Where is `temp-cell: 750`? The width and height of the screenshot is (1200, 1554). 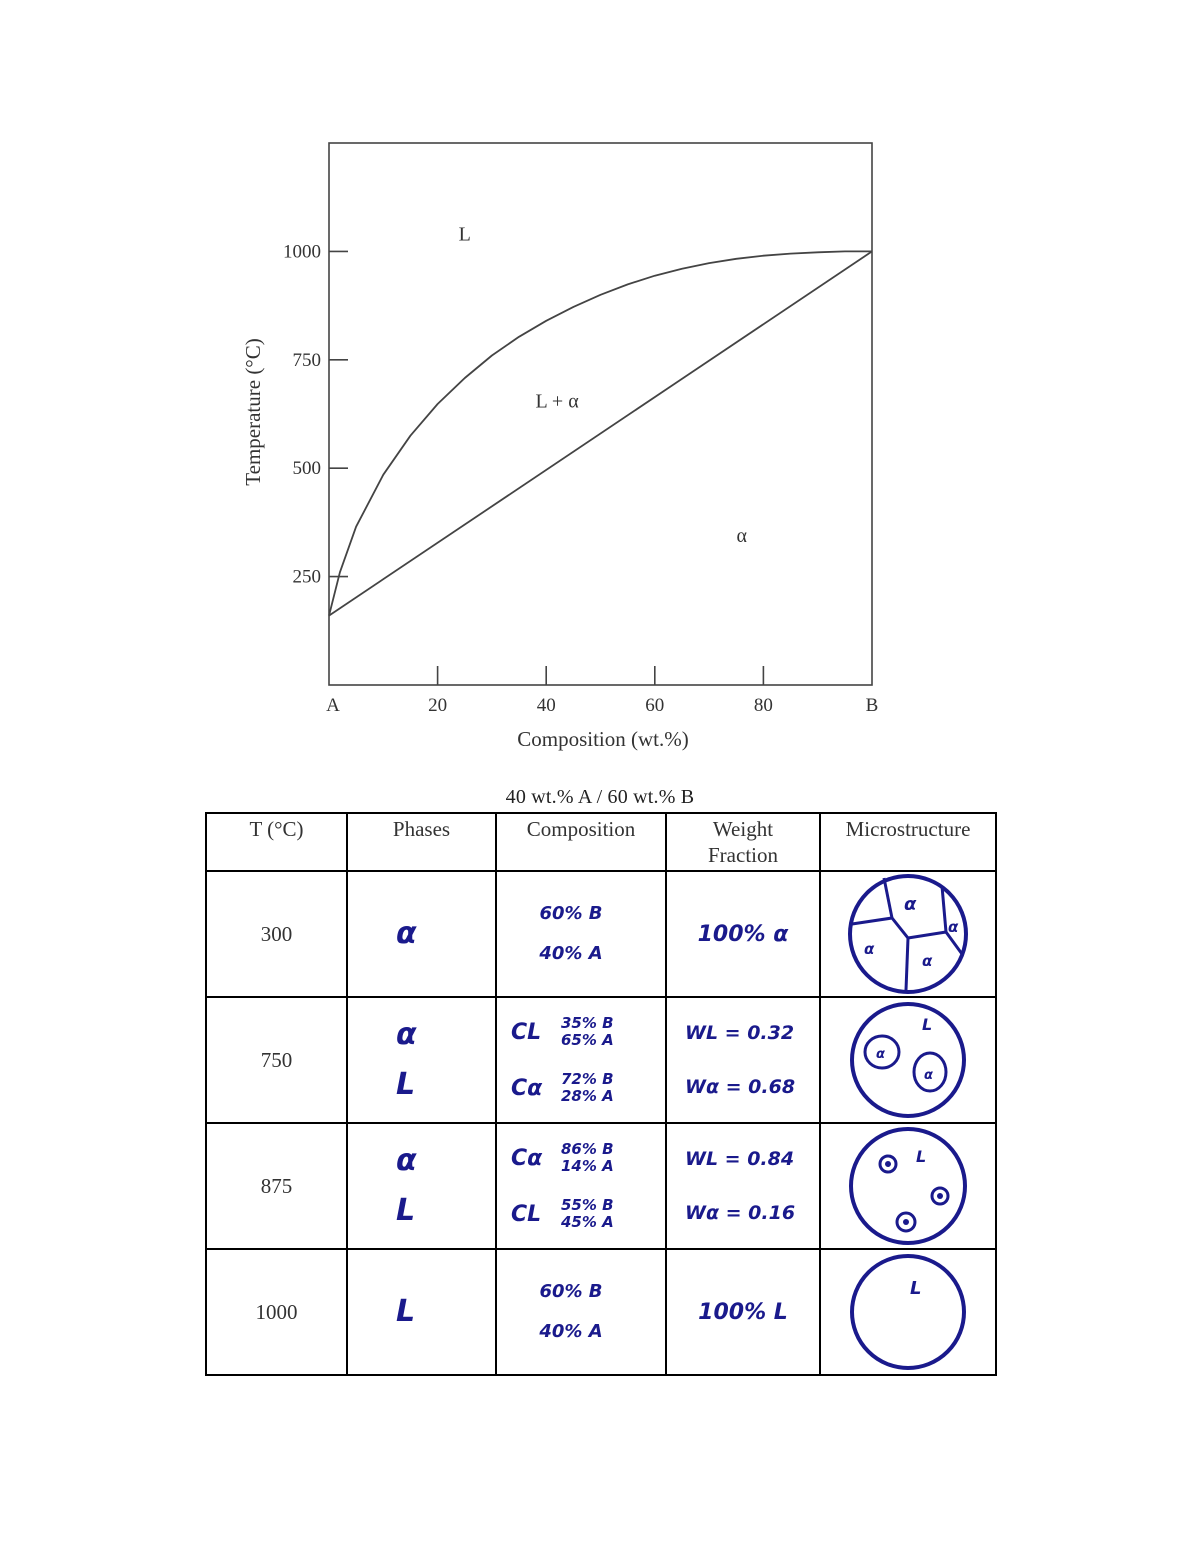 temp-cell: 750 is located at coordinates (276, 1060).